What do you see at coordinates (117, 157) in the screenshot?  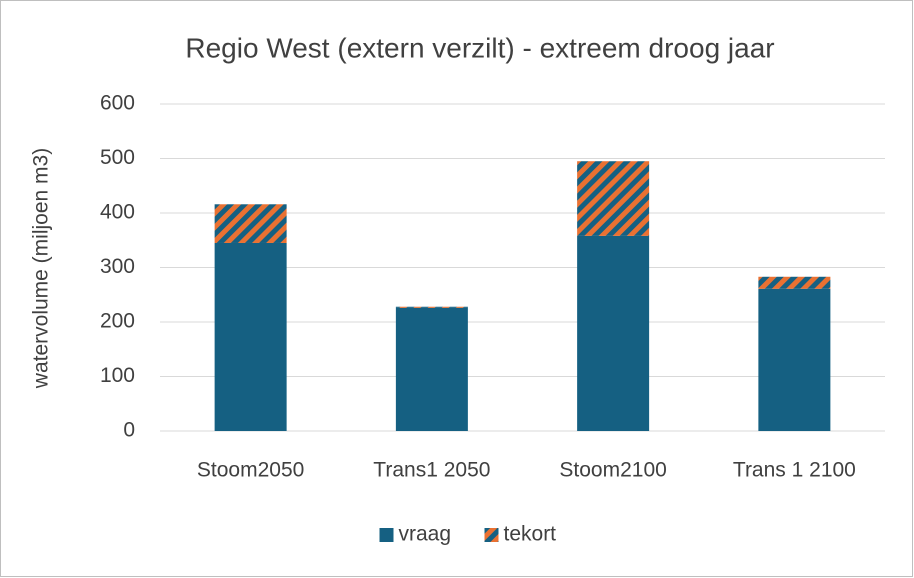 I see `y-tick-label: 500` at bounding box center [117, 157].